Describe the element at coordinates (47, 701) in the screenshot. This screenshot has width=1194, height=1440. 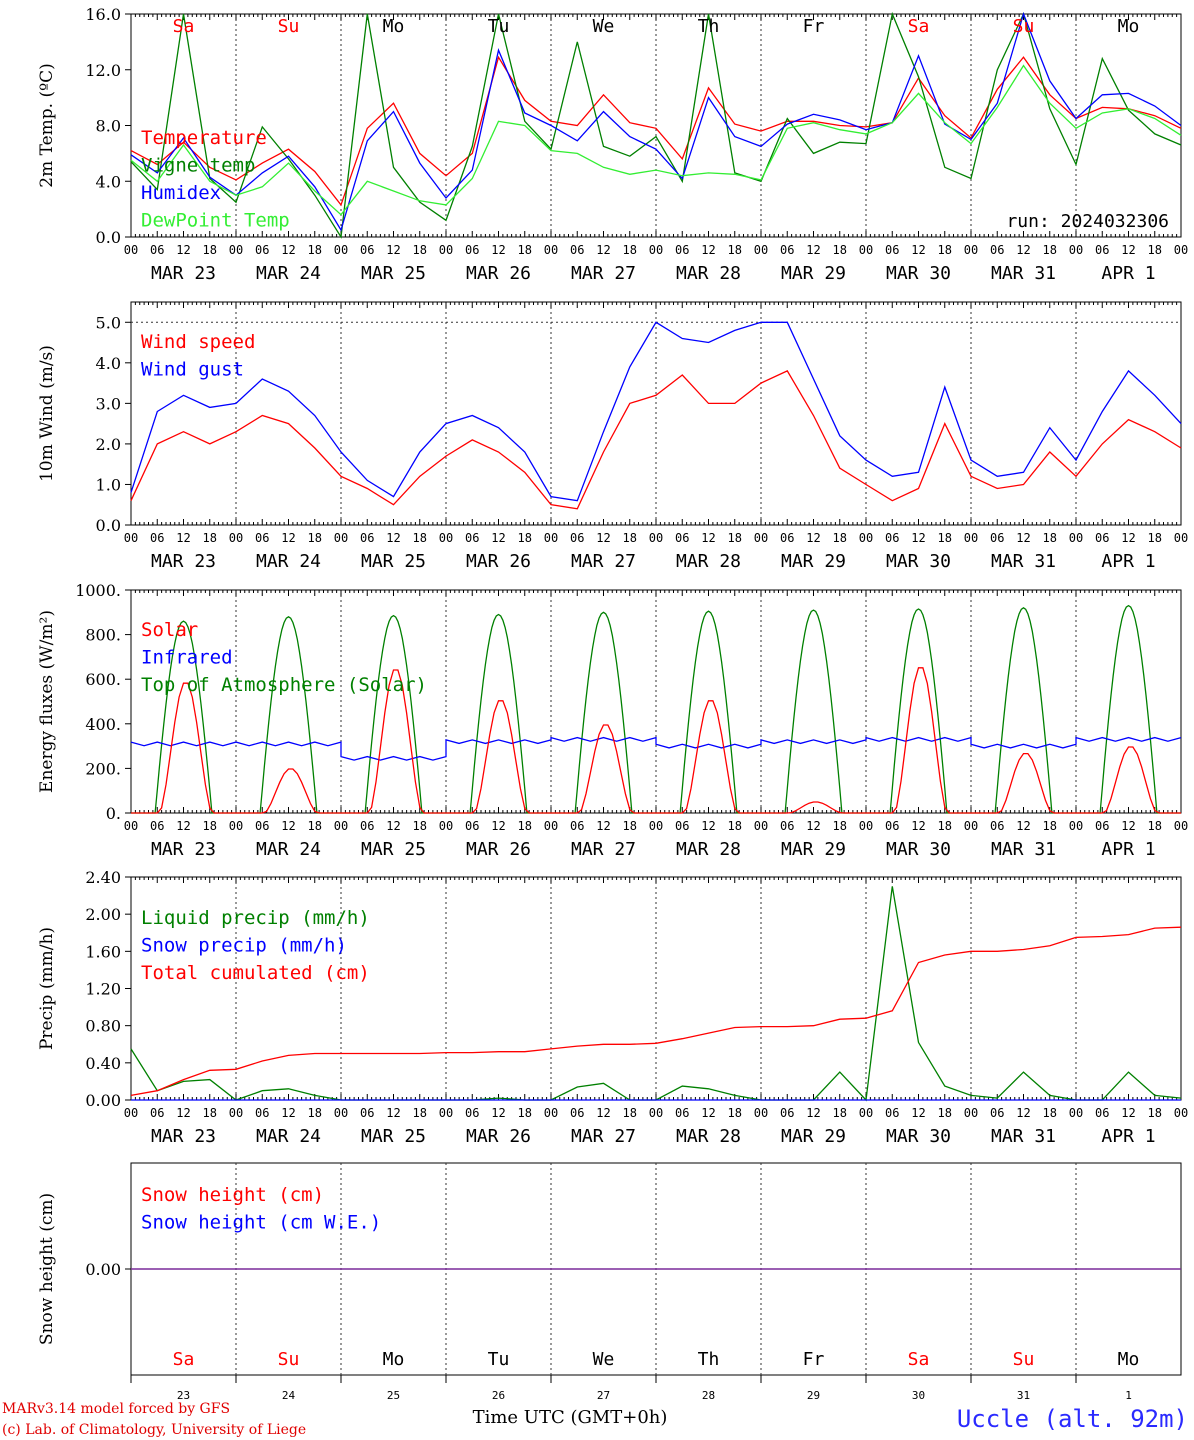
I see `y-axis-title: Energy fluxes (W/m²)` at that location.